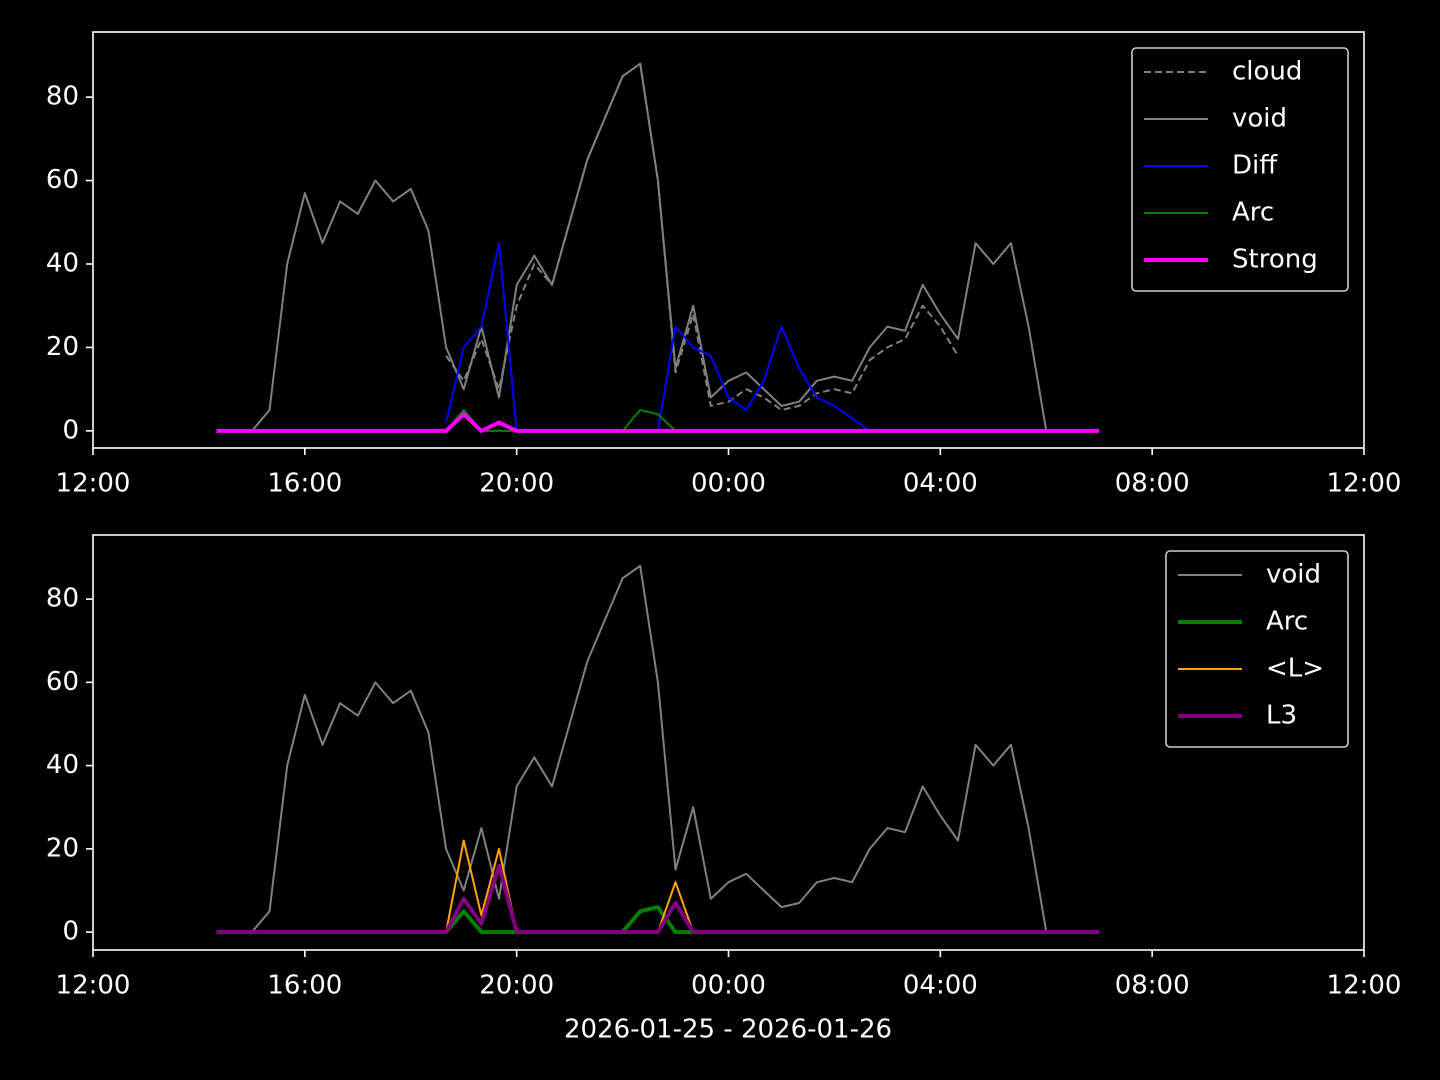 The width and height of the screenshot is (1440, 1080). I want to click on x-axis-label: 2026-01-25 - 2026-01-26, so click(728, 1030).